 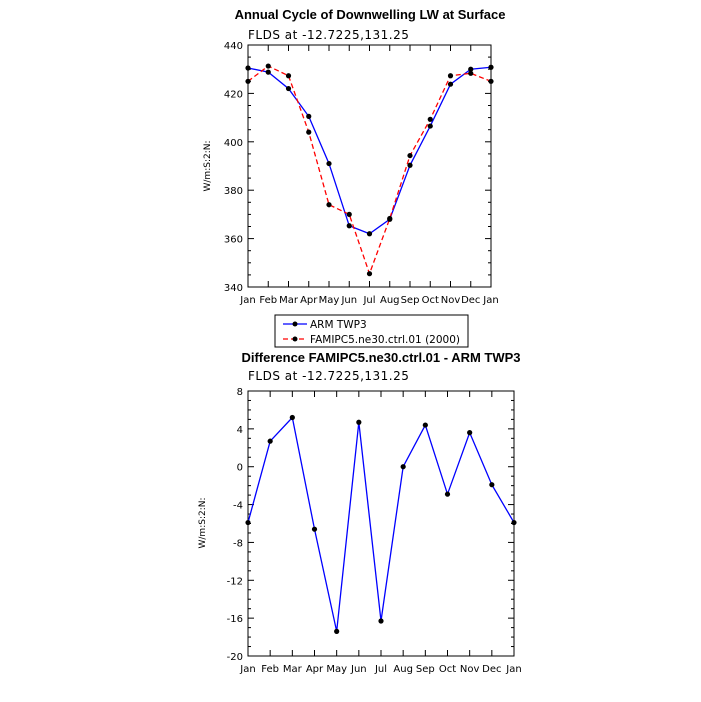 What do you see at coordinates (328, 35) in the screenshot?
I see `chart1-subtitle: FLDS at -12.7225,131.25` at bounding box center [328, 35].